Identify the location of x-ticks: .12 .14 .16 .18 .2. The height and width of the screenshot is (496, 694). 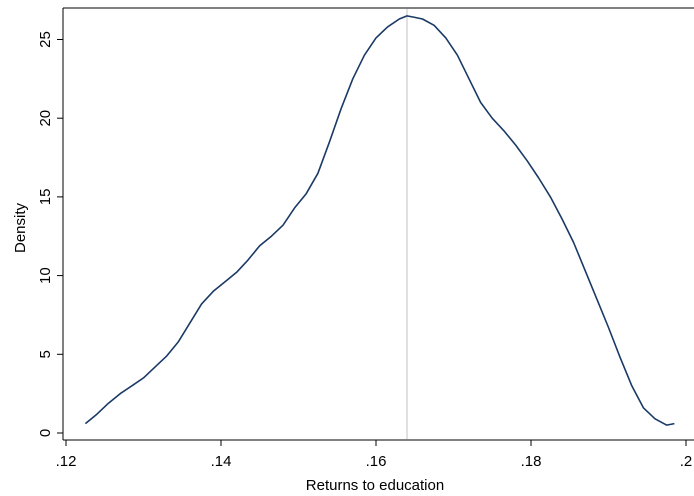
(374, 455).